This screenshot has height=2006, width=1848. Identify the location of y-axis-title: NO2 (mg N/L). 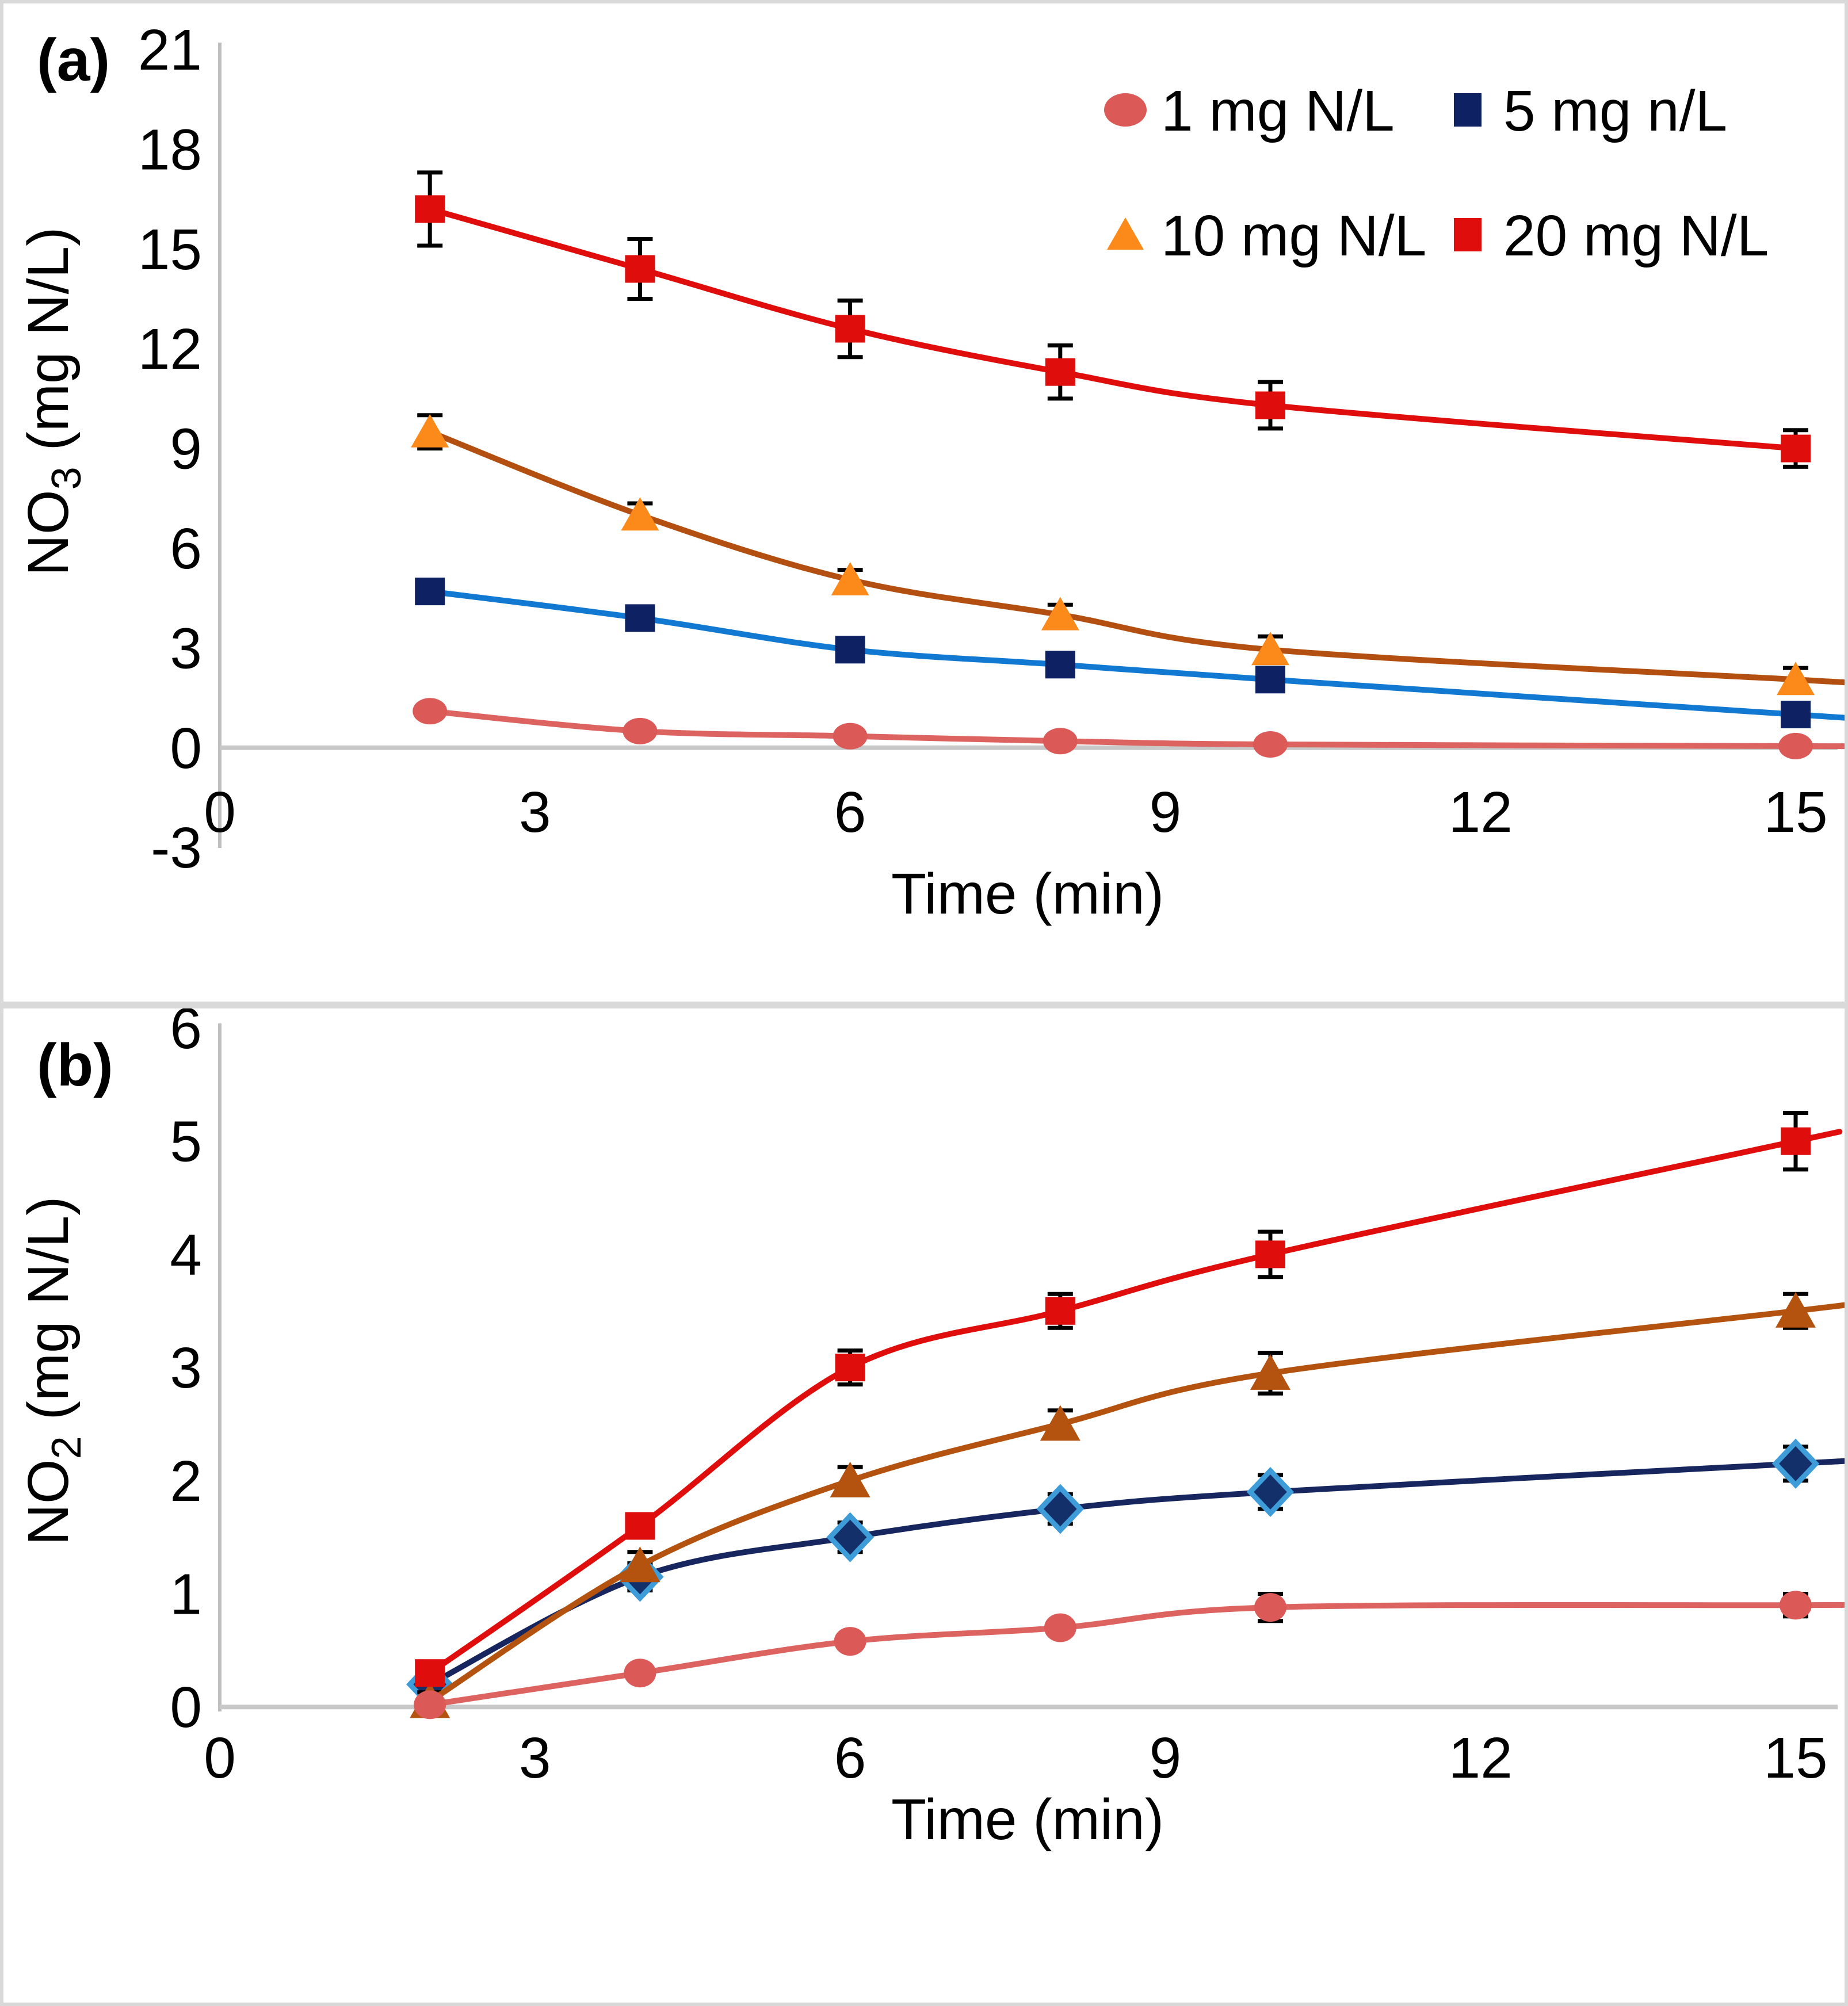
(53, 1371).